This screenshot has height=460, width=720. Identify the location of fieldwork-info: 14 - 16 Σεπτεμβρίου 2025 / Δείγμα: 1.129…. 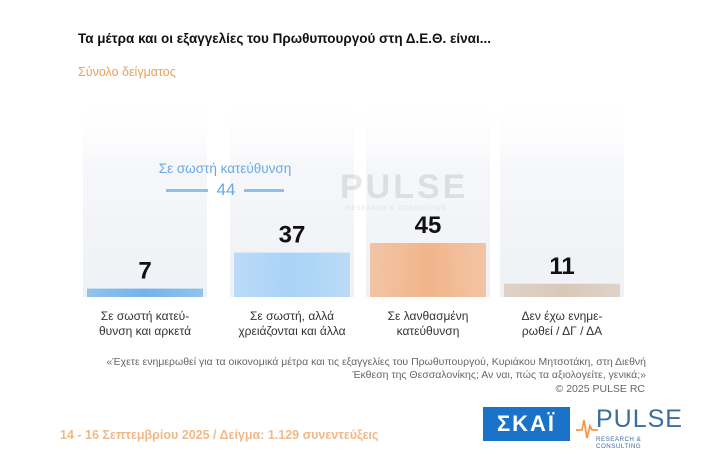
(219, 435).